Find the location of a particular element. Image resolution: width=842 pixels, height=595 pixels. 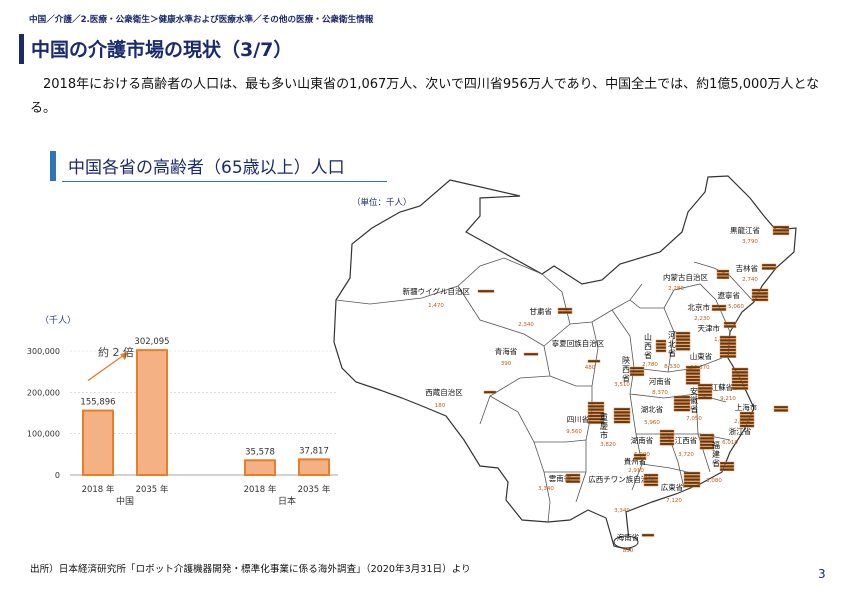

province-marker: 寧夏回族自治区 480 is located at coordinates (578, 354).